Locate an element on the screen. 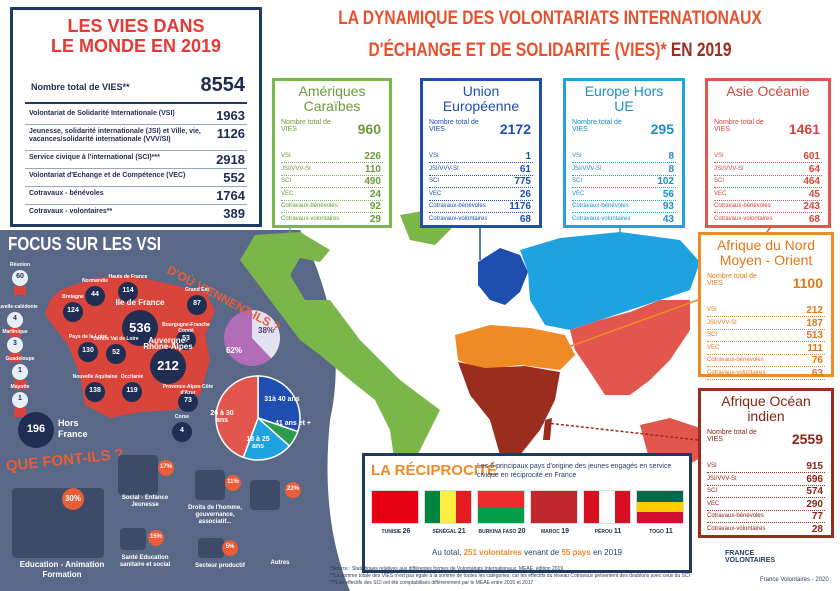 The height and width of the screenshot is (591, 840). summary-part: 251 volontaires is located at coordinates (492, 552).